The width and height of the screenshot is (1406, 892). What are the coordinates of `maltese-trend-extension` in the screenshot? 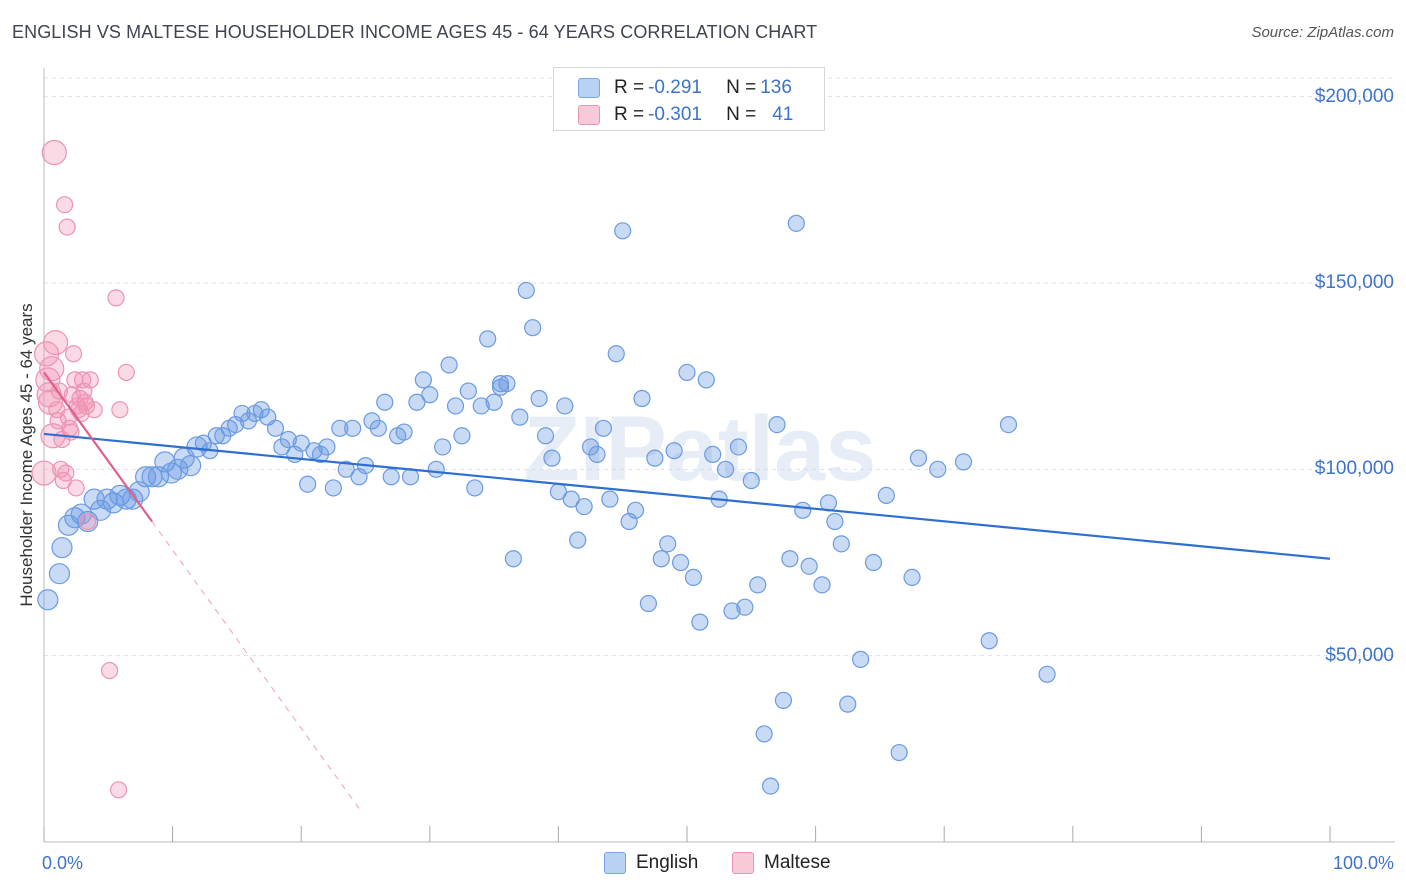 It's located at (255, 665).